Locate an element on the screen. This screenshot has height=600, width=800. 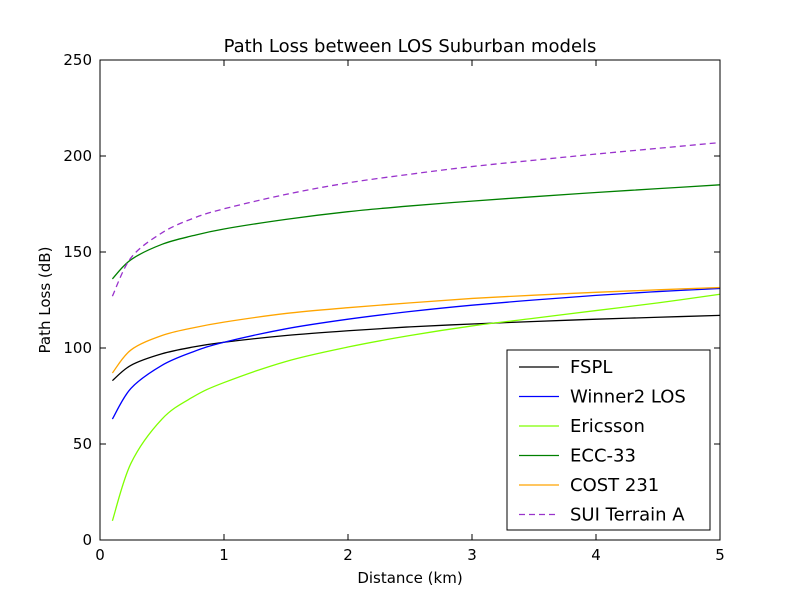
y-tick-label: 100 is located at coordinates (77, 348).